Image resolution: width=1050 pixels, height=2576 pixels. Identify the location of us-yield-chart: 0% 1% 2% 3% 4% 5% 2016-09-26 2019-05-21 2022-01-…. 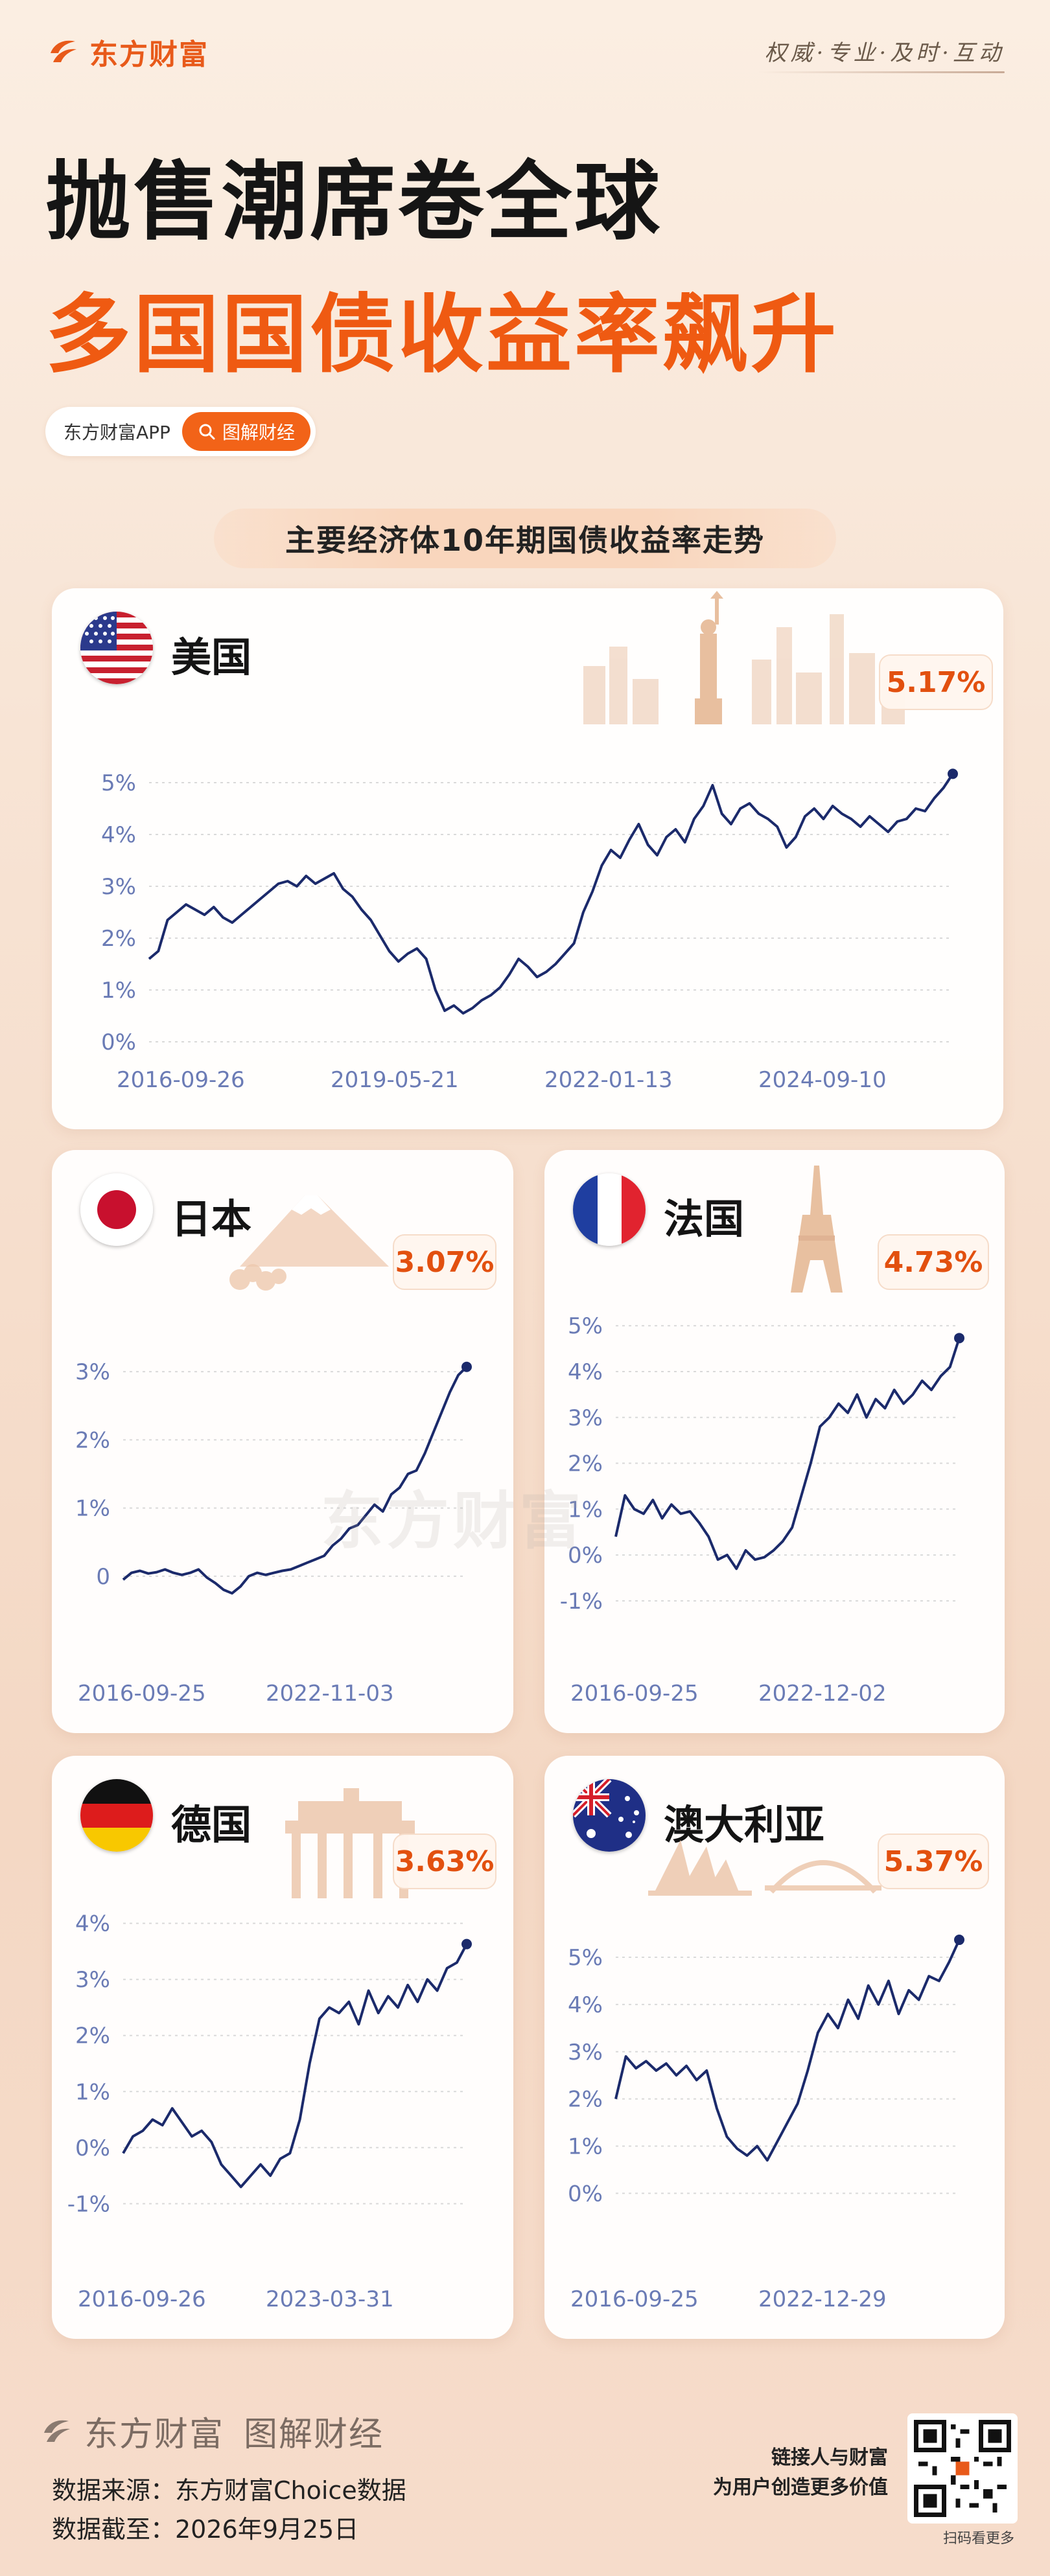
(529, 931).